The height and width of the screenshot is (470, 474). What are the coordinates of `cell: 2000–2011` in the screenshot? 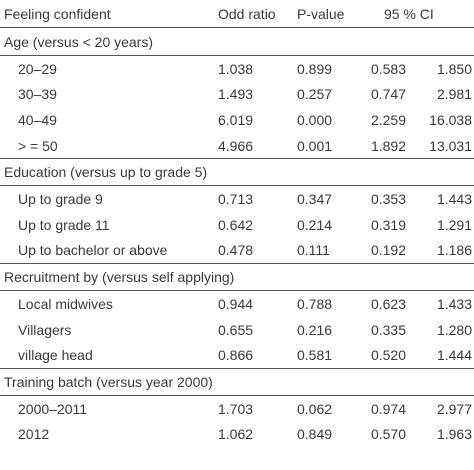 It's located at (53, 408).